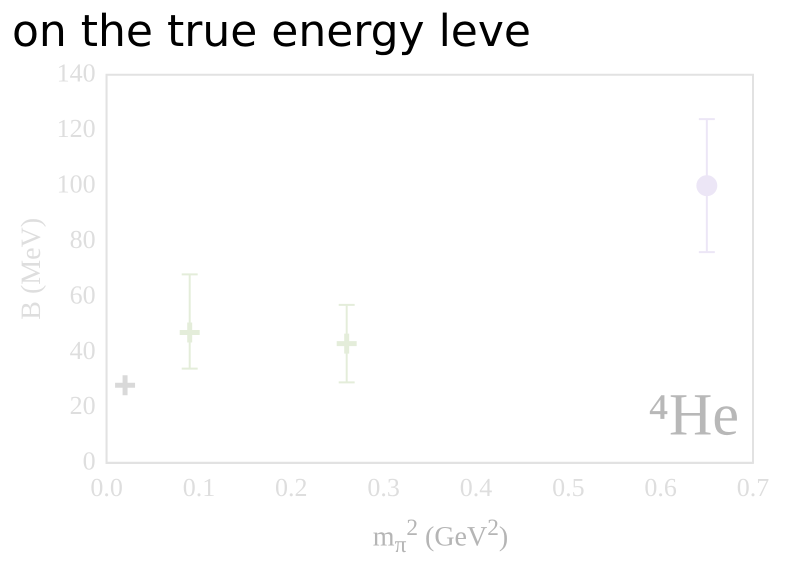 The width and height of the screenshot is (791, 566). I want to click on point, so click(707, 185).